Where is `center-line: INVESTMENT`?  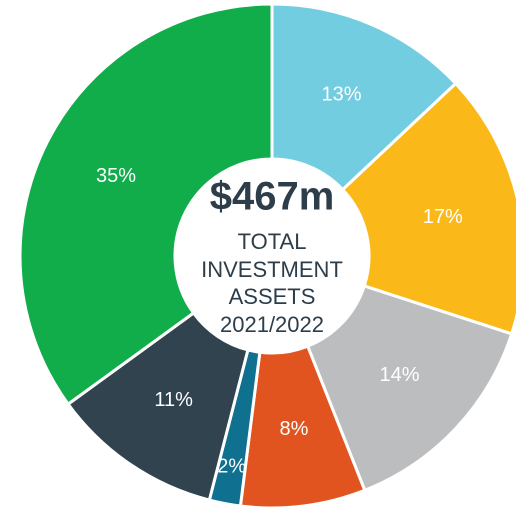
center-line: INVESTMENT is located at coordinates (272, 269).